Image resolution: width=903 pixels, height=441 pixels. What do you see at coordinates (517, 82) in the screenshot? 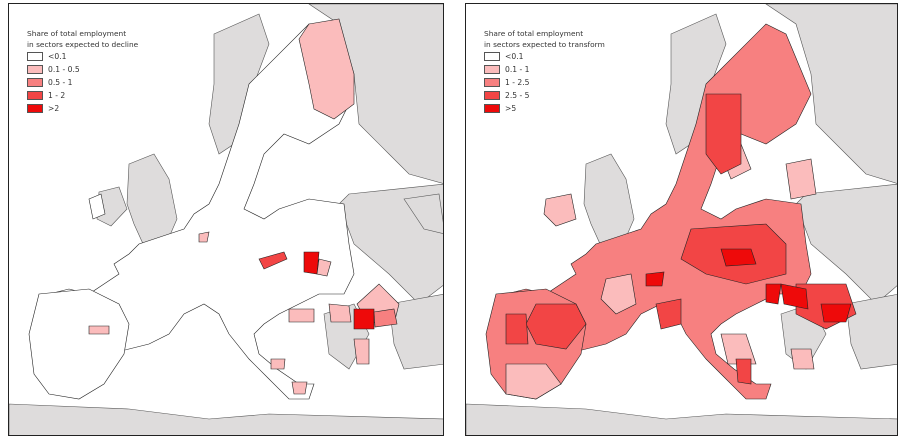
I see `legend-label: 1 - 2.5` at bounding box center [517, 82].